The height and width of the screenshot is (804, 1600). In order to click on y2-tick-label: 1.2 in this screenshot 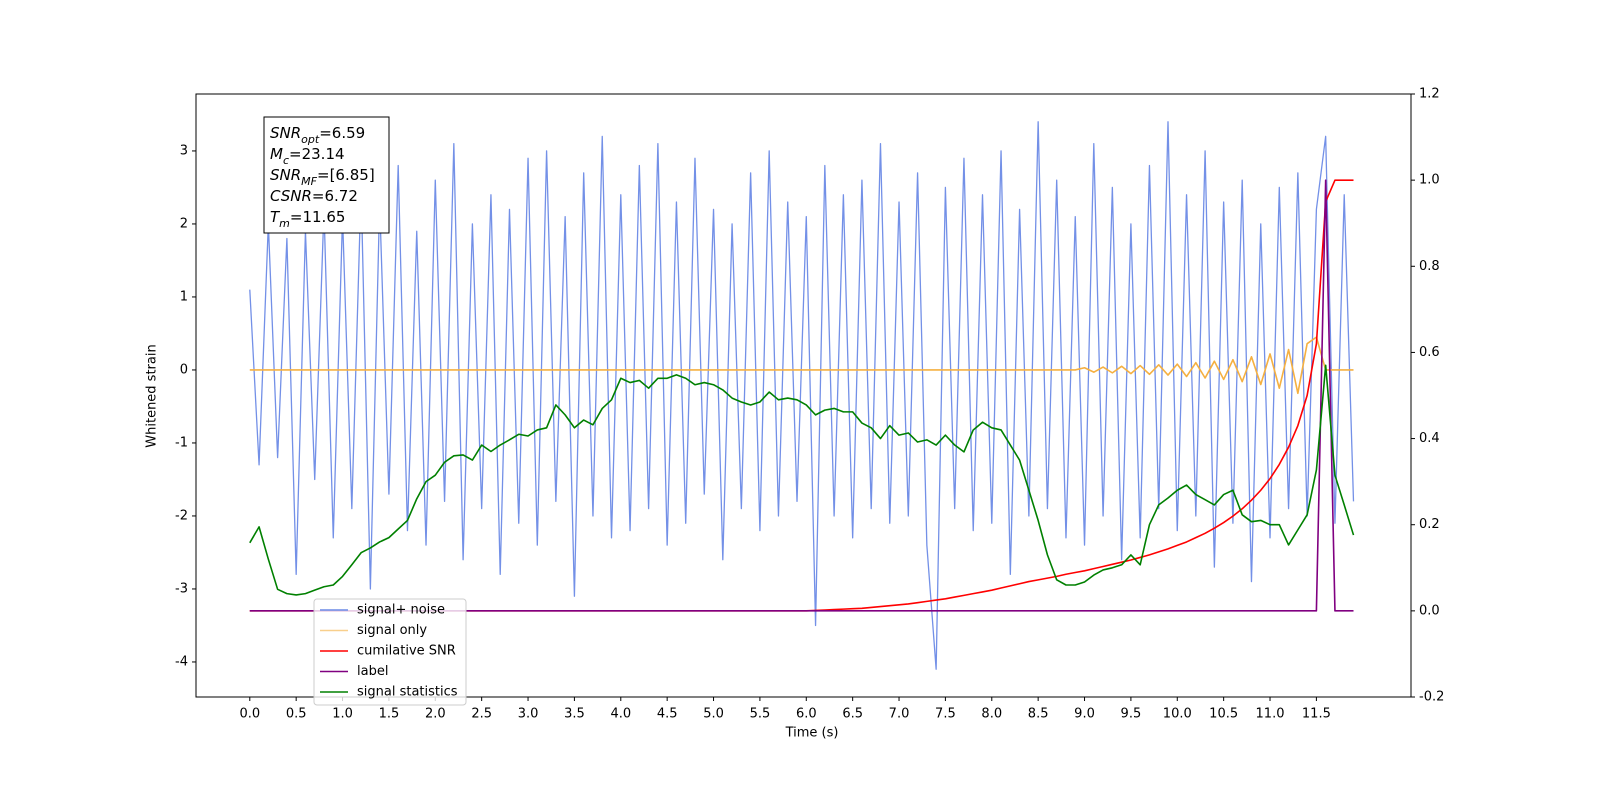, I will do `click(1429, 94)`.